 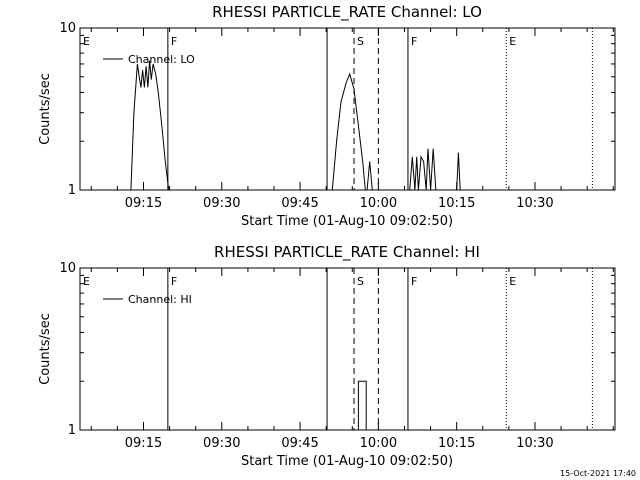 What do you see at coordinates (360, 281) in the screenshot?
I see `panel-hi-marker-label: S` at bounding box center [360, 281].